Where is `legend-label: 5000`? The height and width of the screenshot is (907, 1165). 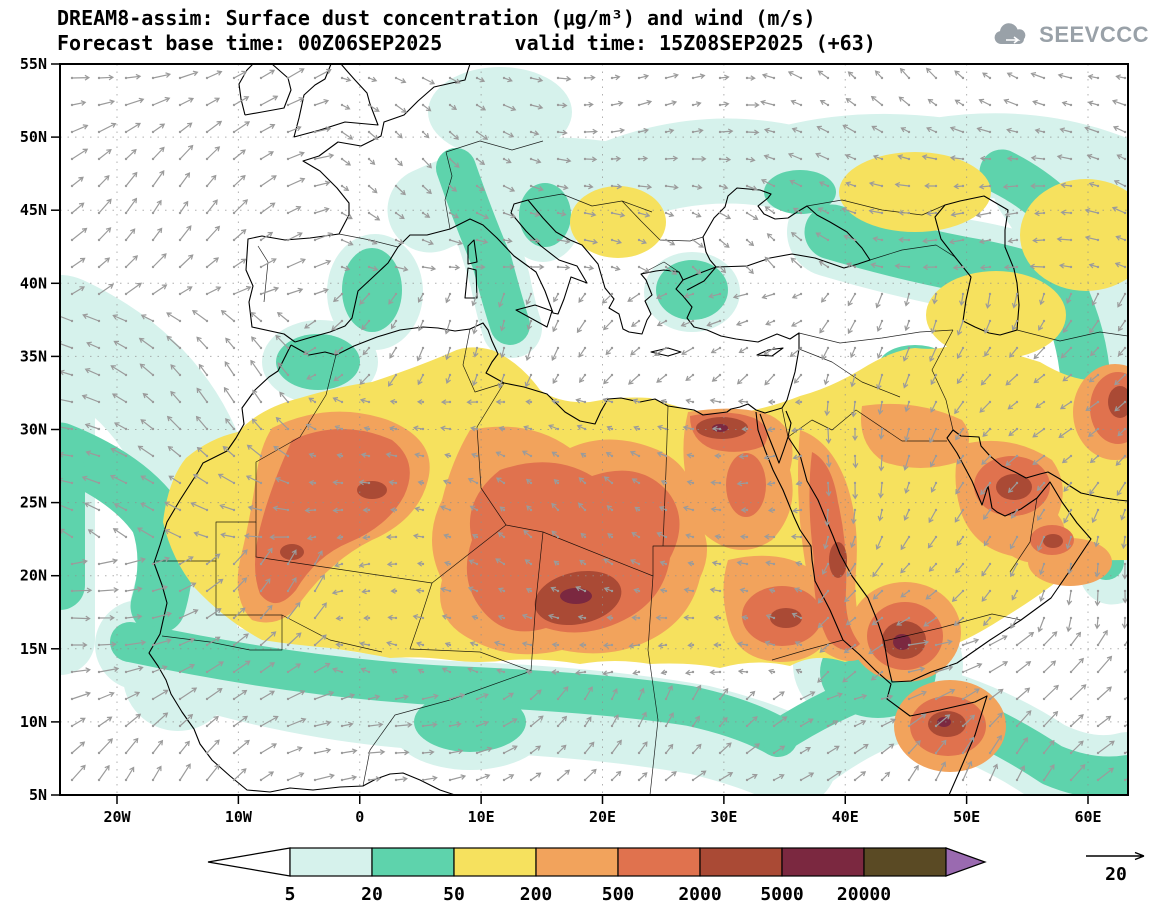 legend-label: 5000 is located at coordinates (781, 894).